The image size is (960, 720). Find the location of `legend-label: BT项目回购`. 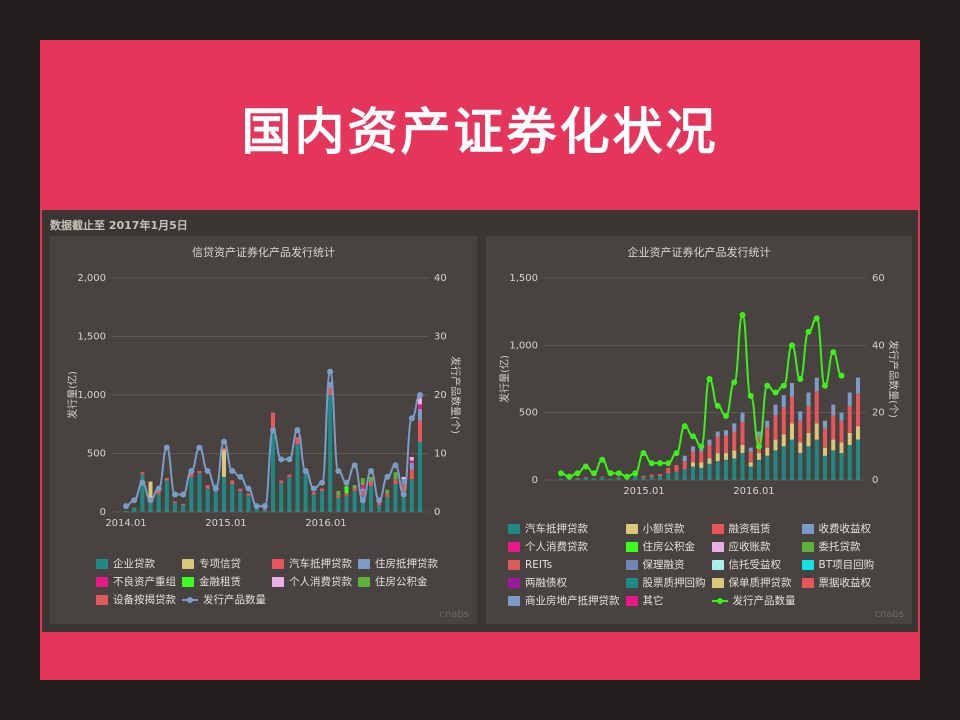

legend-label: BT项目回购 is located at coordinates (846, 565).